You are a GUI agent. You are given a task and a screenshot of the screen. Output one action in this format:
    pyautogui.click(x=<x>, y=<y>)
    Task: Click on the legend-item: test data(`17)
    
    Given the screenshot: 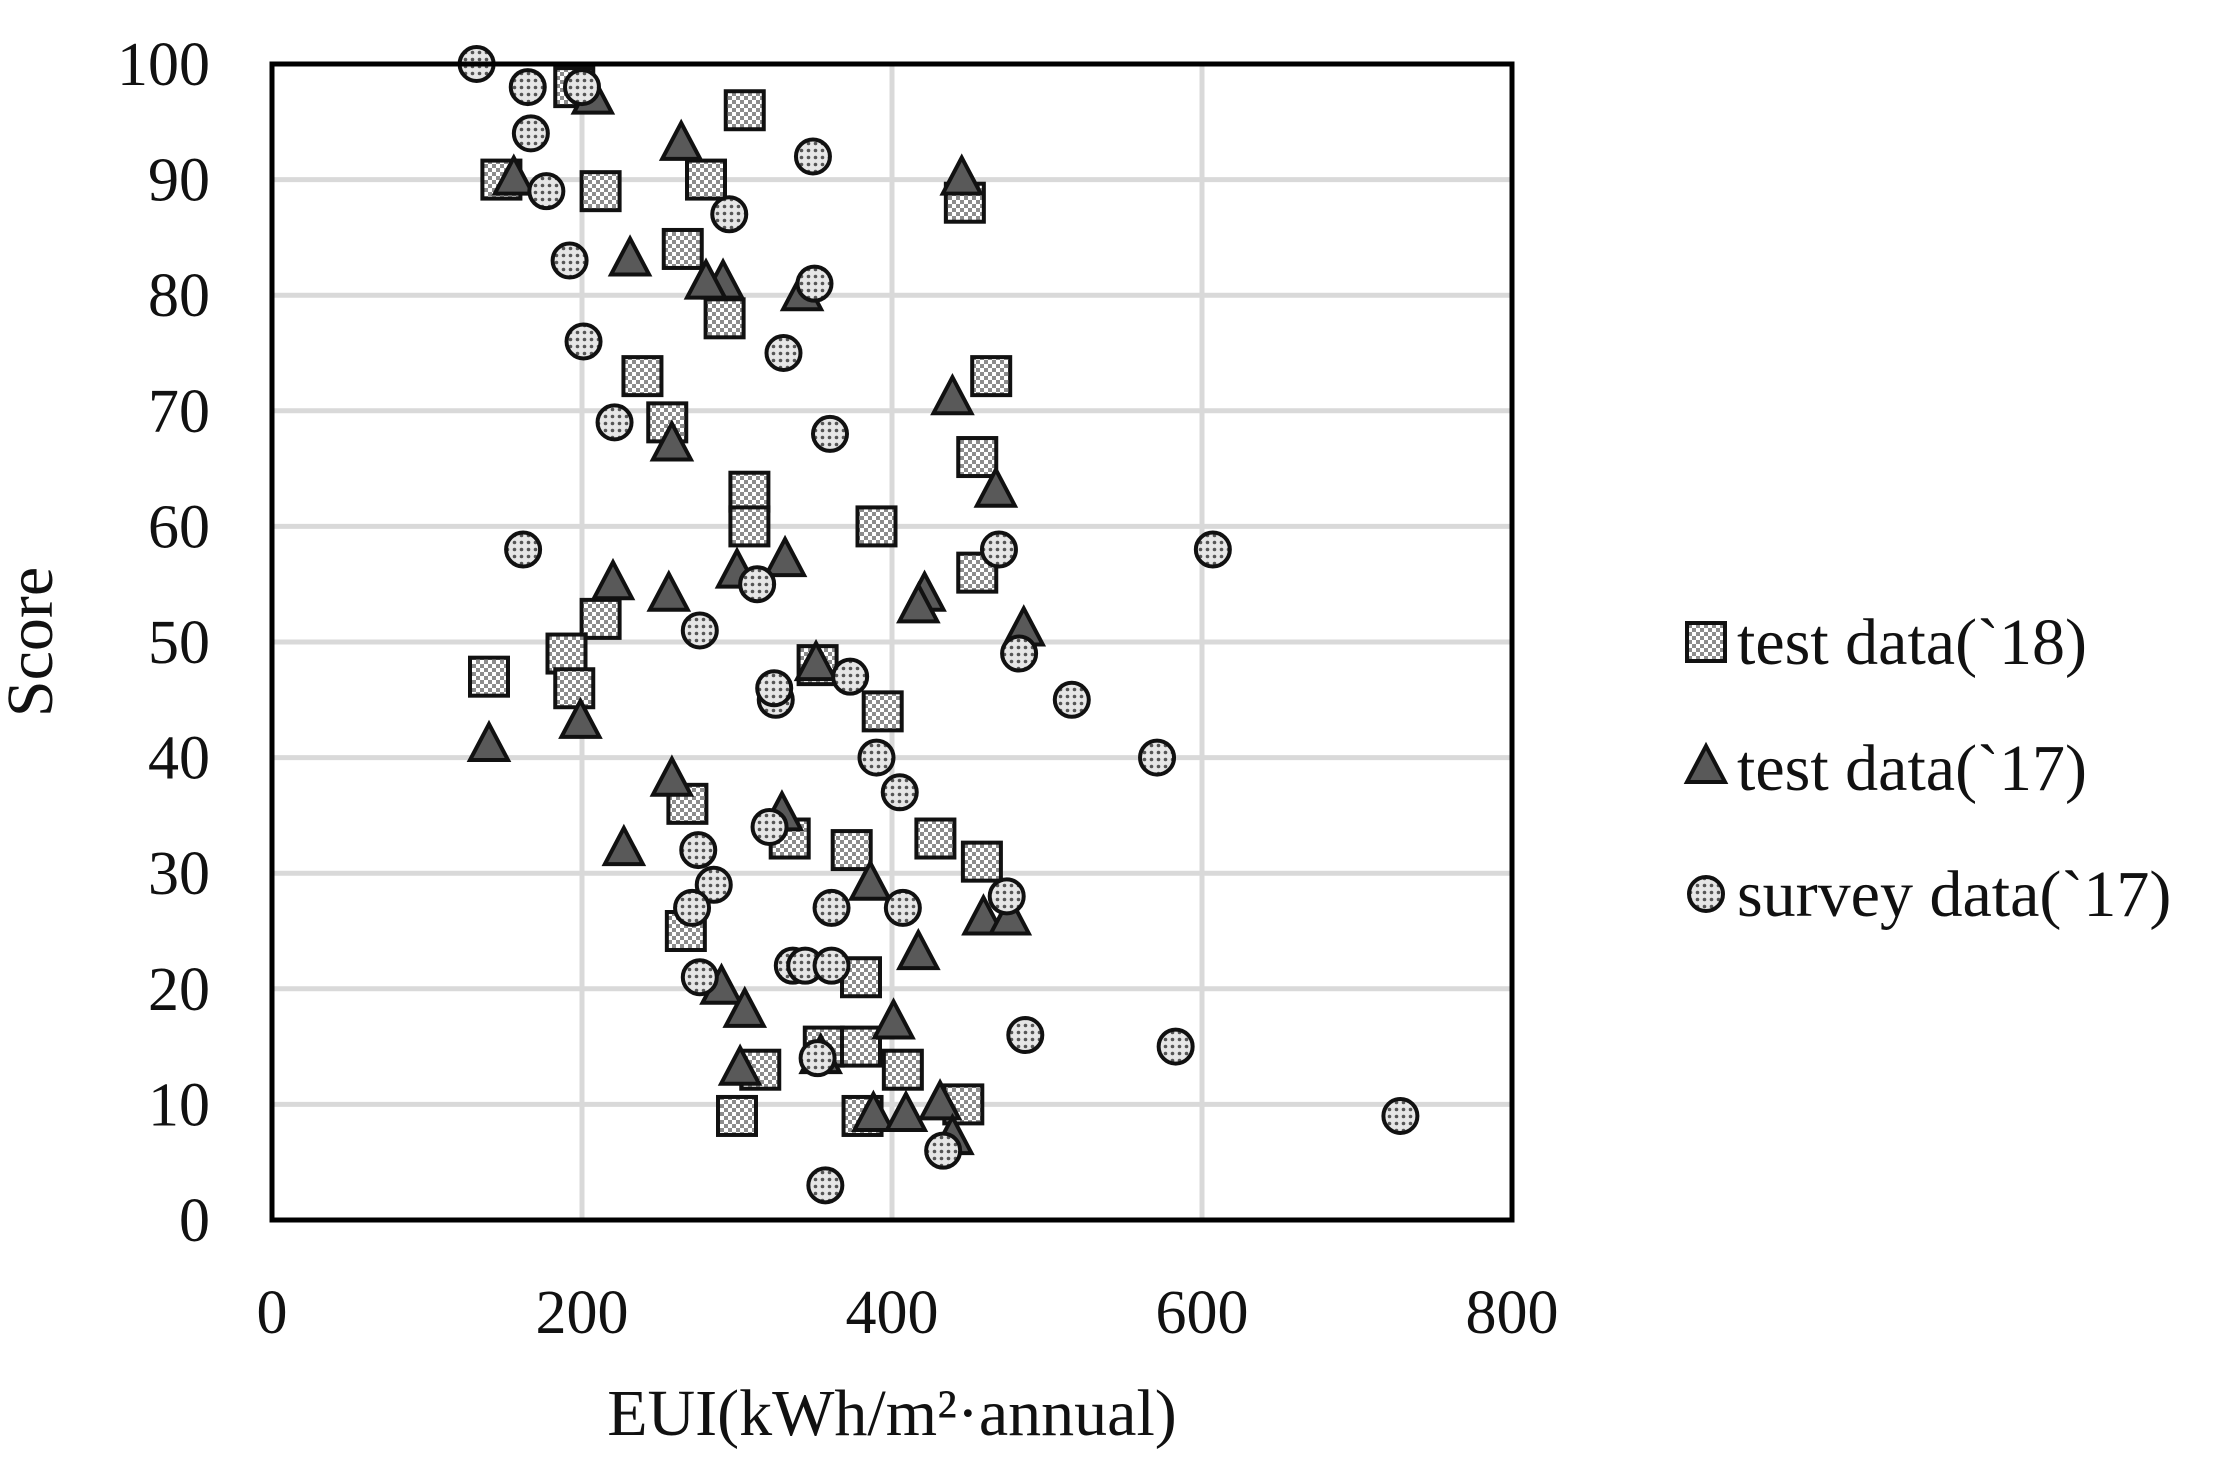 What is the action you would take?
    pyautogui.click(x=1885, y=768)
    